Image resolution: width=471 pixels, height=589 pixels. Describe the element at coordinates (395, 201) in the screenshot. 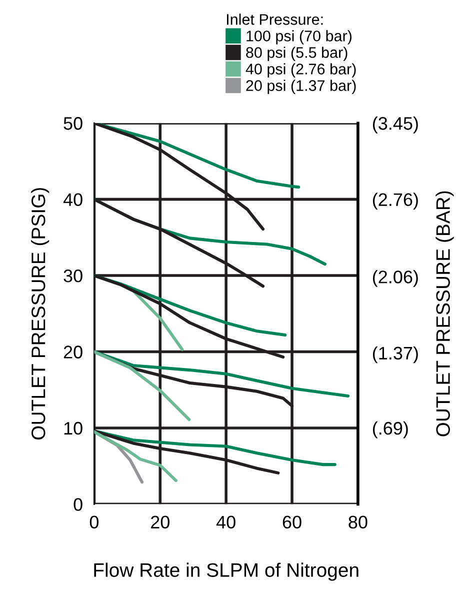

I see `y2-tick-label: (2.76)` at that location.